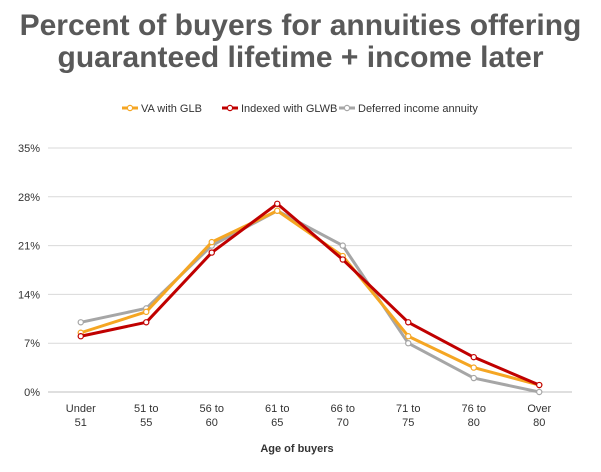 Image resolution: width=601 pixels, height=472 pixels. I want to click on legend-item: Indexed with GLWB, so click(279, 109).